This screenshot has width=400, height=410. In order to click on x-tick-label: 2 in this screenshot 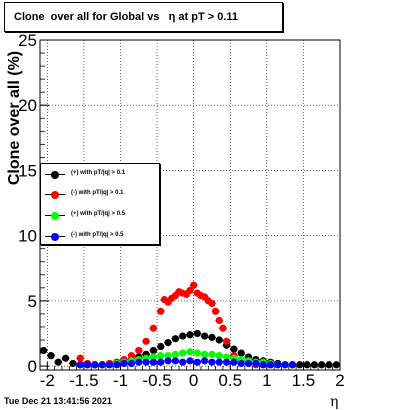, I will do `click(339, 380)`.